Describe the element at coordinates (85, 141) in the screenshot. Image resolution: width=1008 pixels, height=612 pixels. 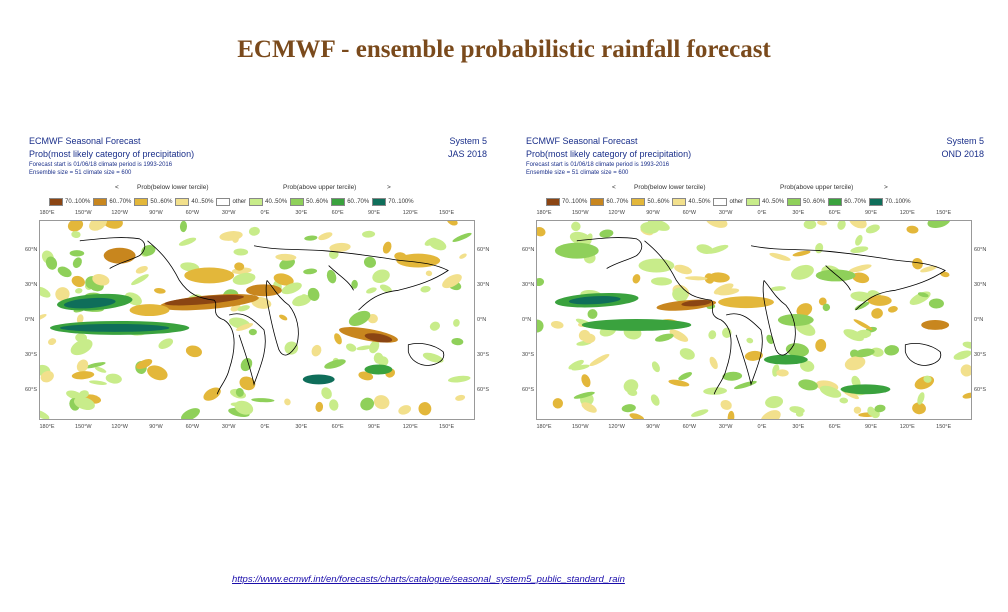
I see `panel-title: ECMWF Seasonal Forecast` at that location.